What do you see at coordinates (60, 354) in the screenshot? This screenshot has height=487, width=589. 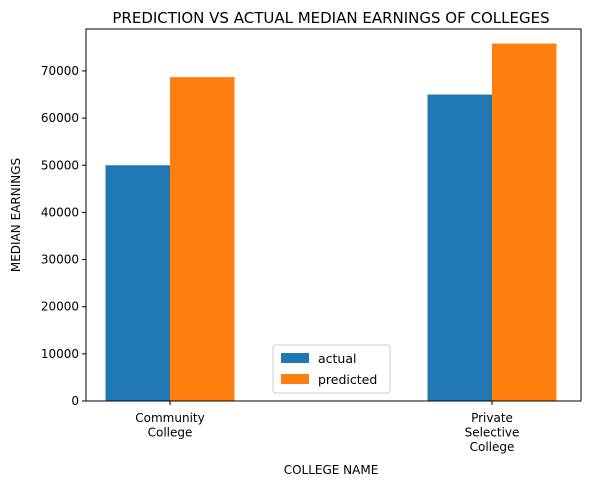 I see `y-tick-label: 10000` at bounding box center [60, 354].